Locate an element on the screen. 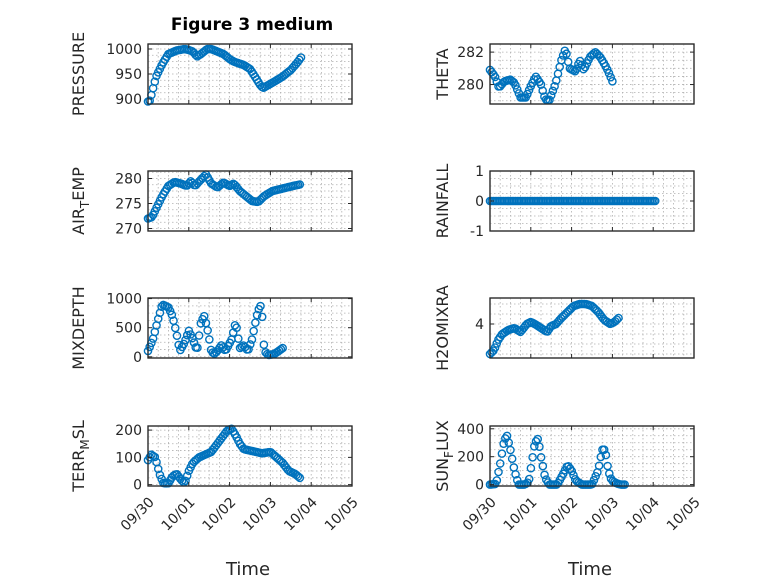 Image resolution: width=778 pixels, height=583 pixels. y-axis-label-tail: SL is located at coordinates (78, 429).